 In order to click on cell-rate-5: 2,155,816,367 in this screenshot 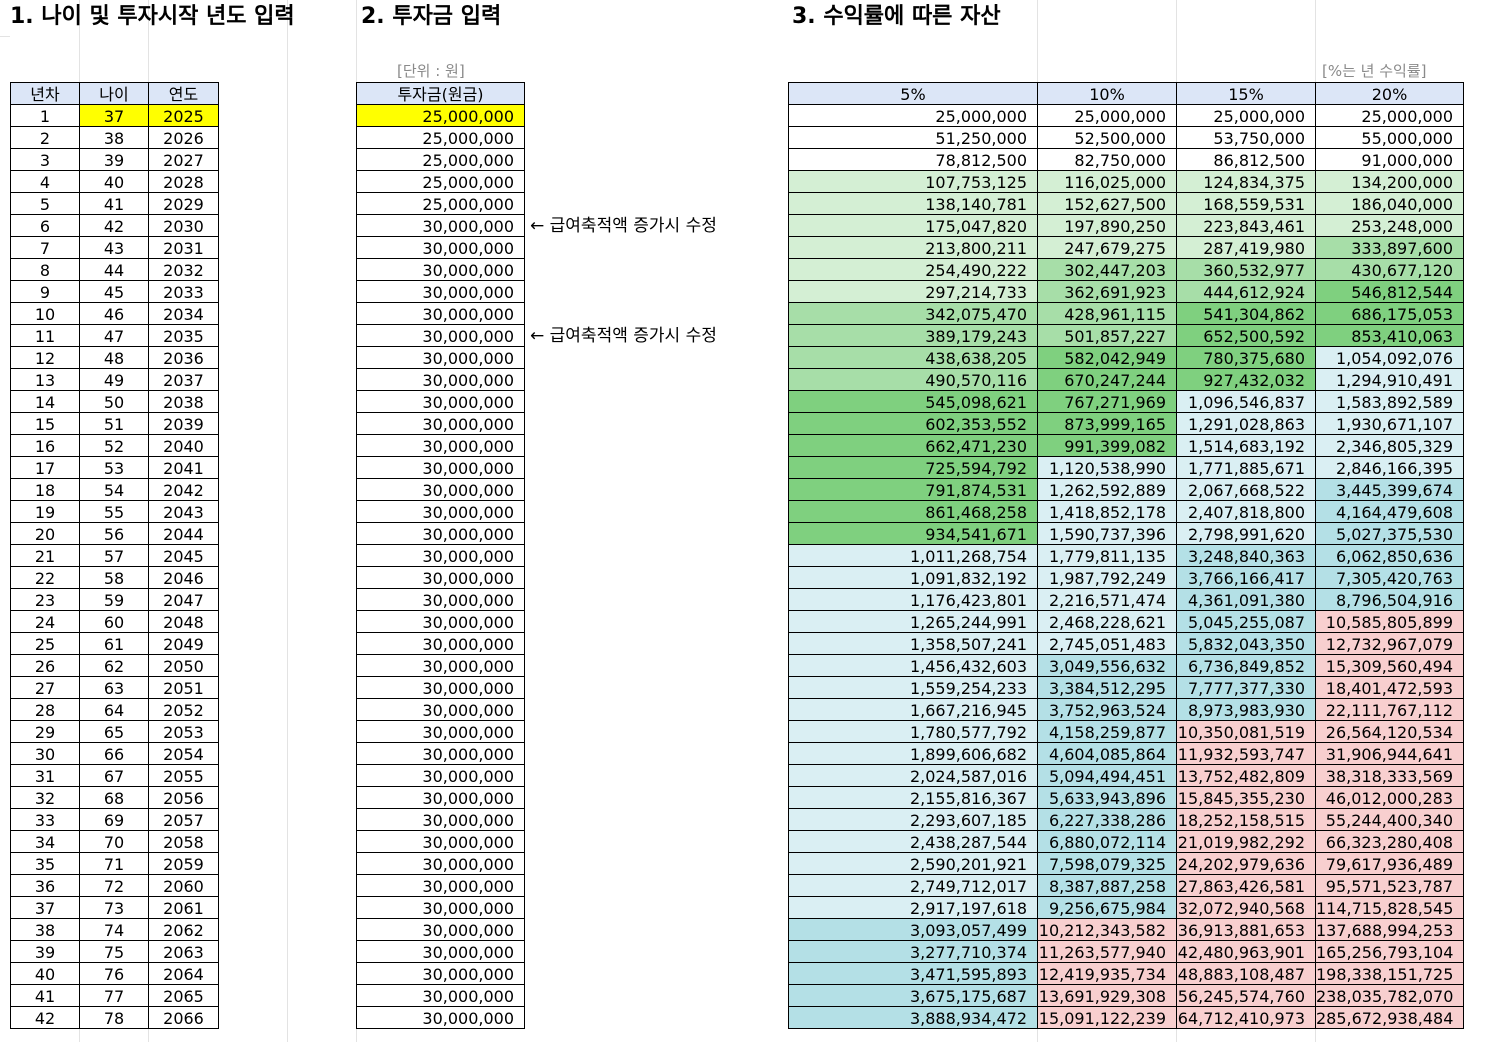, I will do `click(913, 797)`.